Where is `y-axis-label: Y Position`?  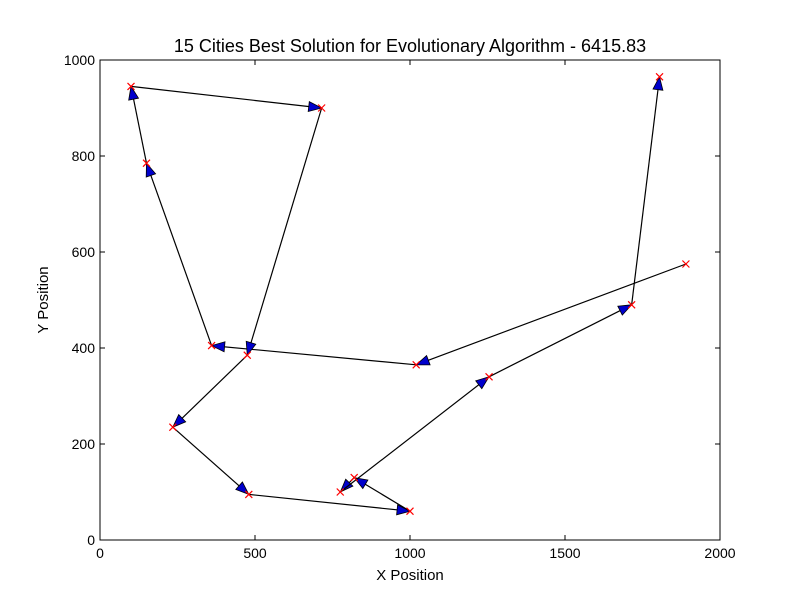
y-axis-label: Y Position is located at coordinates (43, 299).